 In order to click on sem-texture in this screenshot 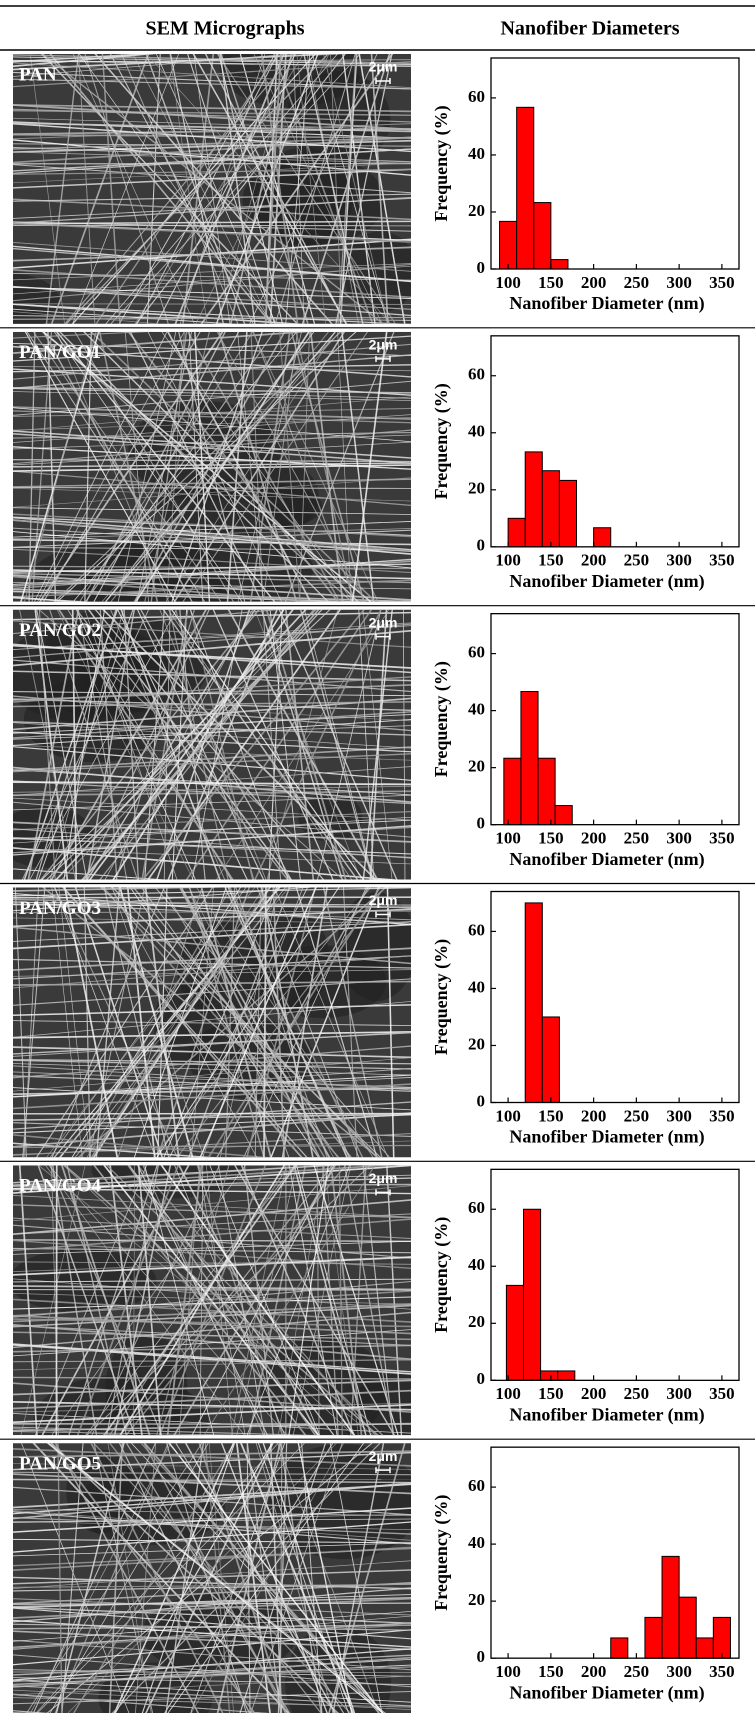, I will do `click(212, 189)`.